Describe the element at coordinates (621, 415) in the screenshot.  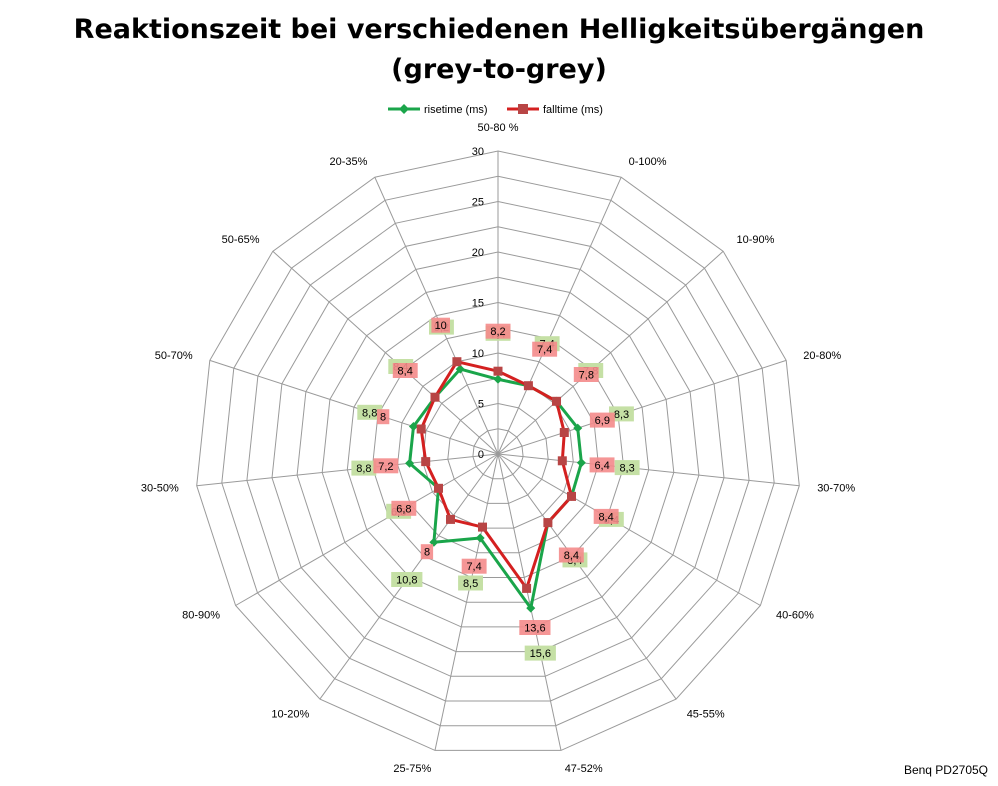
I see `data-label-risetime: 8,3` at that location.